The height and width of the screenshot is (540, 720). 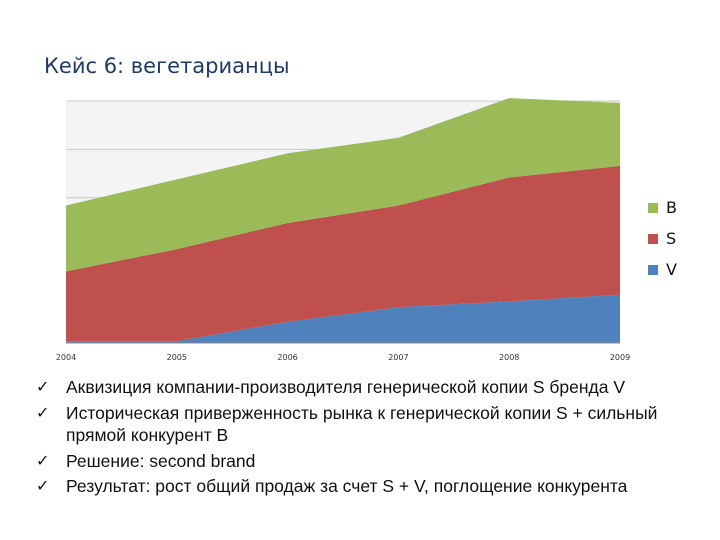 I want to click on bullet-text: Решение: second brand, so click(x=161, y=460).